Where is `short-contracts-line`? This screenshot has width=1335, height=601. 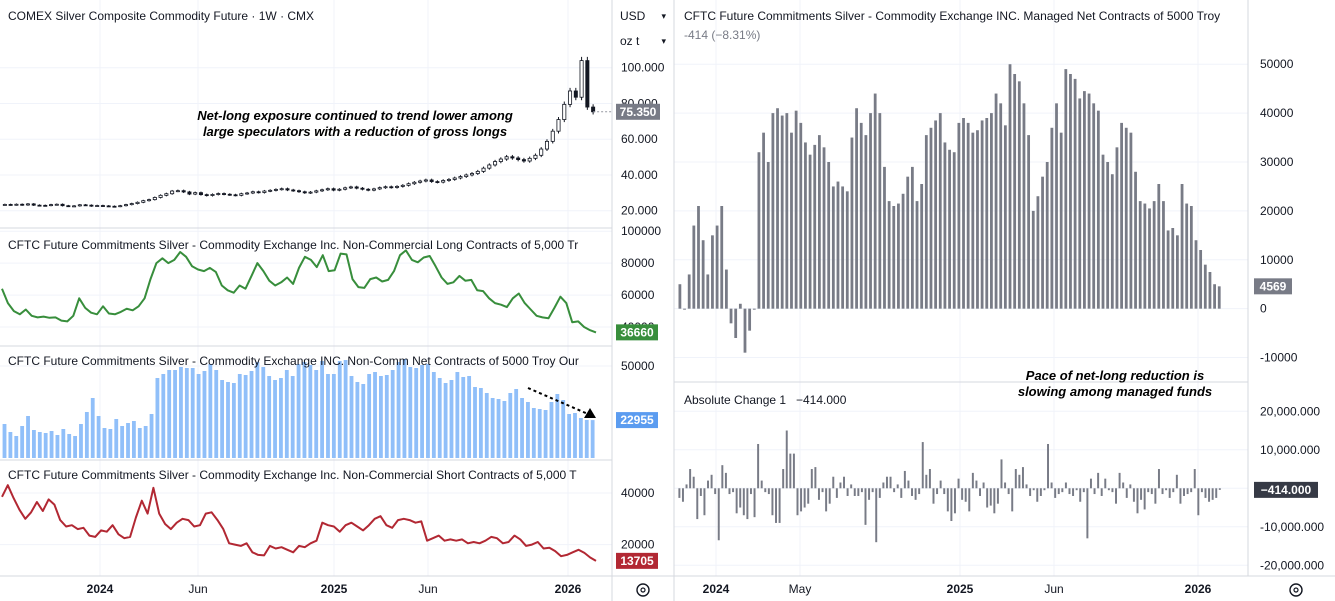 short-contracts-line is located at coordinates (299, 523).